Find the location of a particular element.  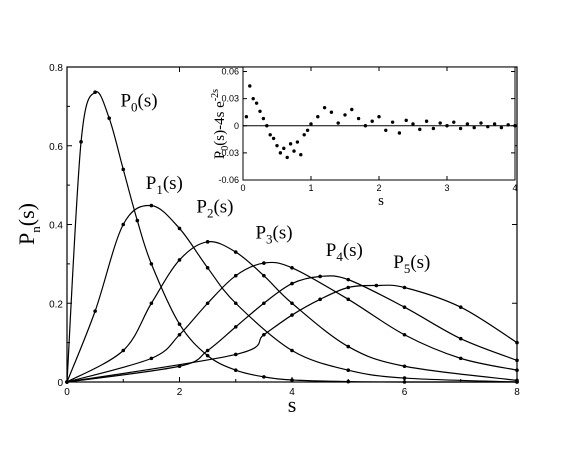

main-x-axis-label: s is located at coordinates (292, 404).